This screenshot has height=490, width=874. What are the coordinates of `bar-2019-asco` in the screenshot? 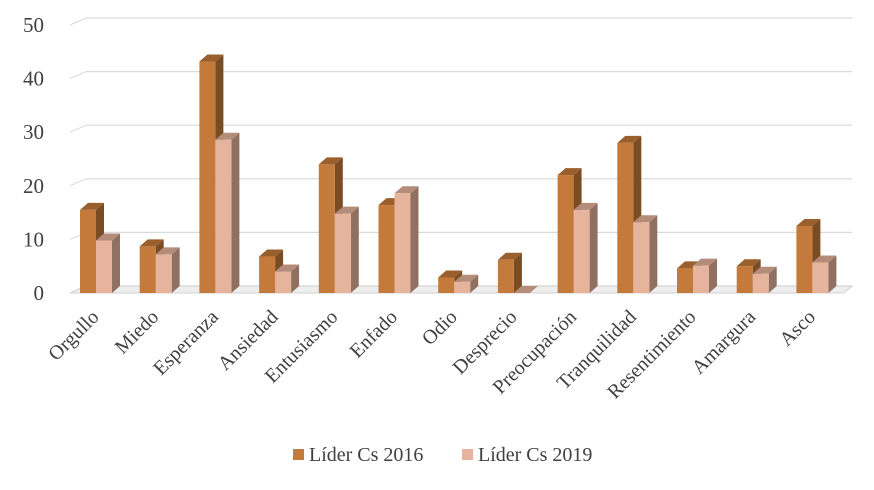 It's located at (824, 274).